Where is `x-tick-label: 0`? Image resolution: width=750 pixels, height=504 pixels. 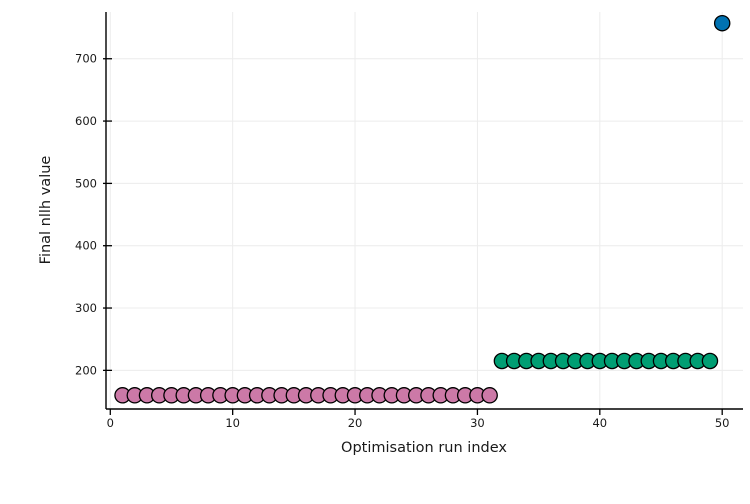 x-tick-label: 0 is located at coordinates (110, 423).